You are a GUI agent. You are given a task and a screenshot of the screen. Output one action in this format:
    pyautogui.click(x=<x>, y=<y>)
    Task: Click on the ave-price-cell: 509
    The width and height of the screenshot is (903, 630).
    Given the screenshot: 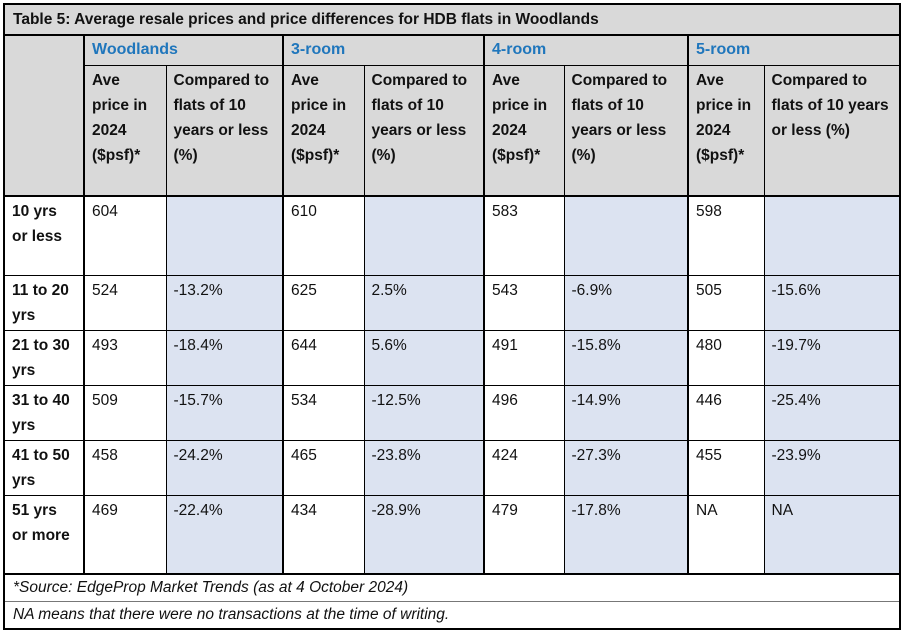 What is the action you would take?
    pyautogui.click(x=125, y=412)
    